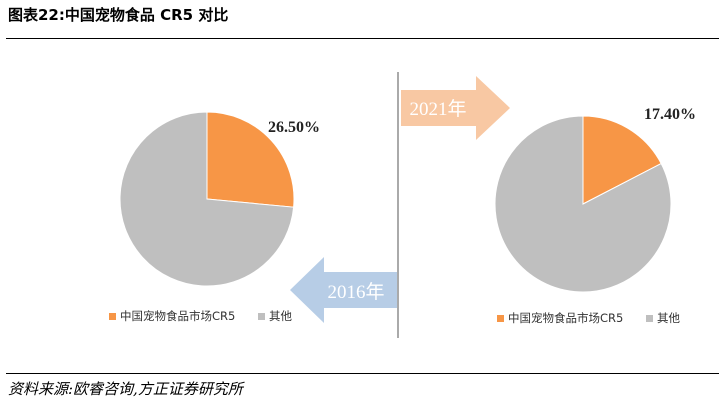 The width and height of the screenshot is (725, 409). I want to click on pie-2016-slice-other, so click(207, 199).